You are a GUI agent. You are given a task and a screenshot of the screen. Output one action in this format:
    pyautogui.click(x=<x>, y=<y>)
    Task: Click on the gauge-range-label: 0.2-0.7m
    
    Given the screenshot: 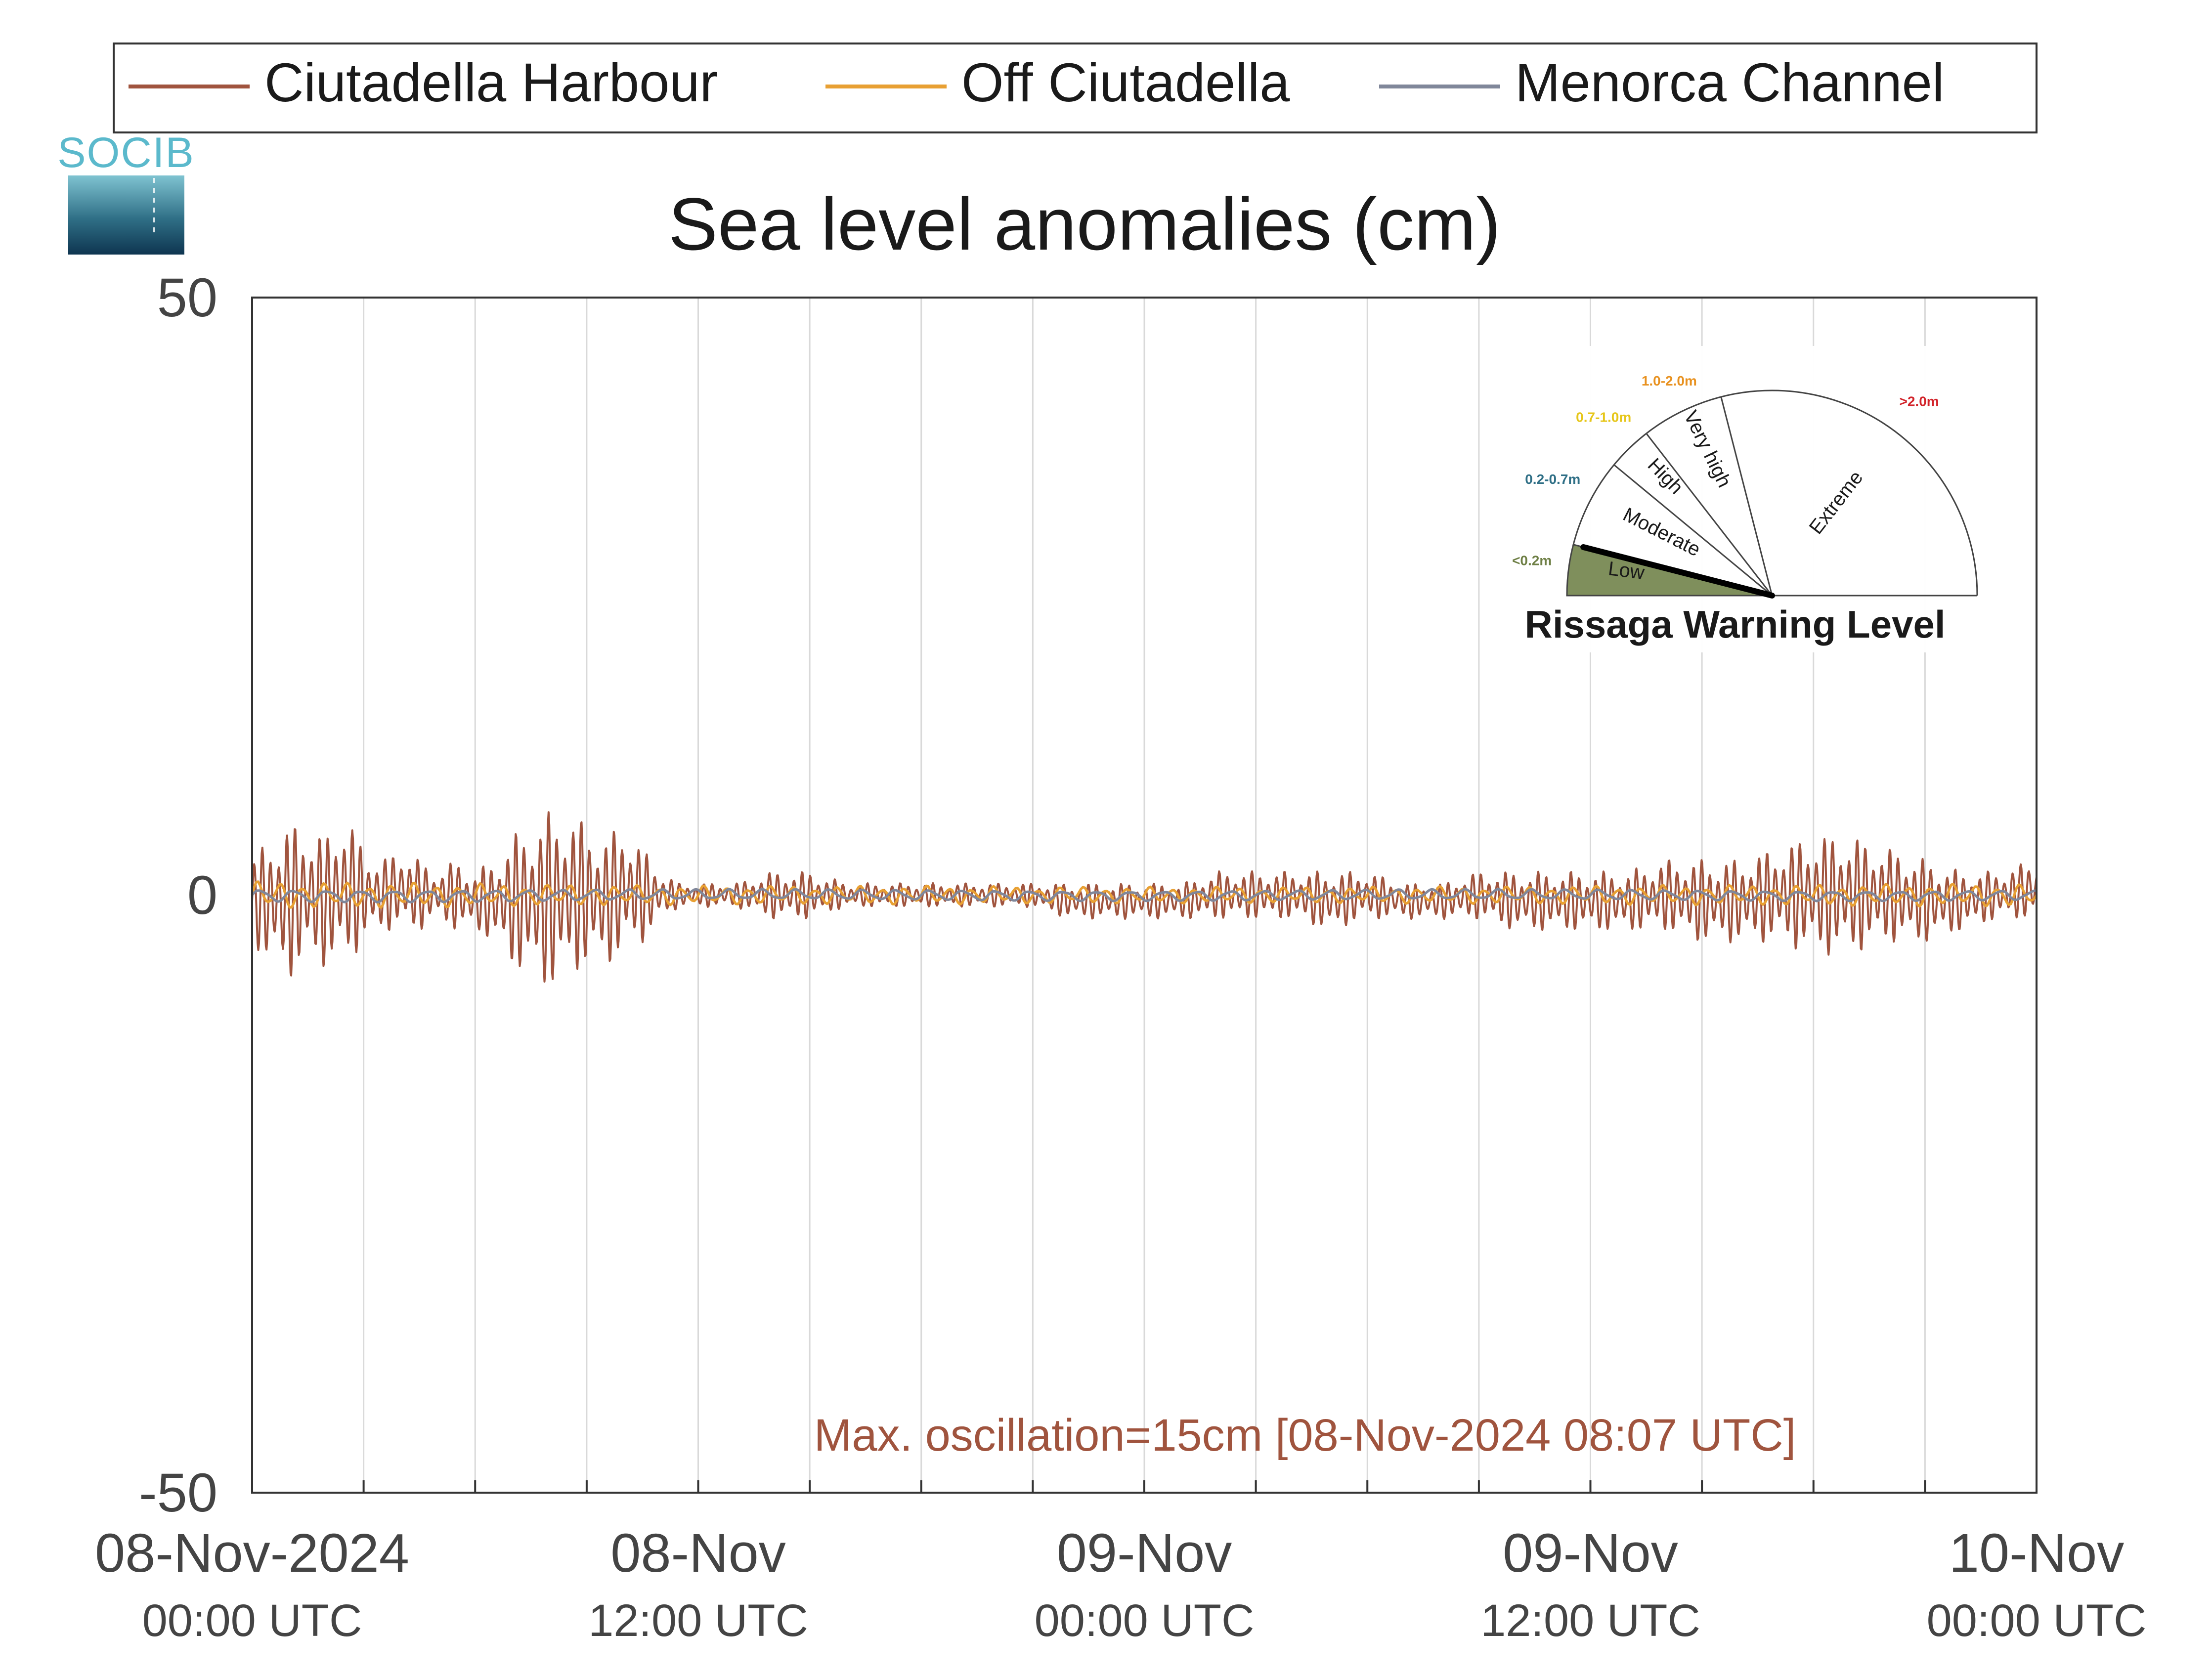 What is the action you would take?
    pyautogui.click(x=1552, y=479)
    